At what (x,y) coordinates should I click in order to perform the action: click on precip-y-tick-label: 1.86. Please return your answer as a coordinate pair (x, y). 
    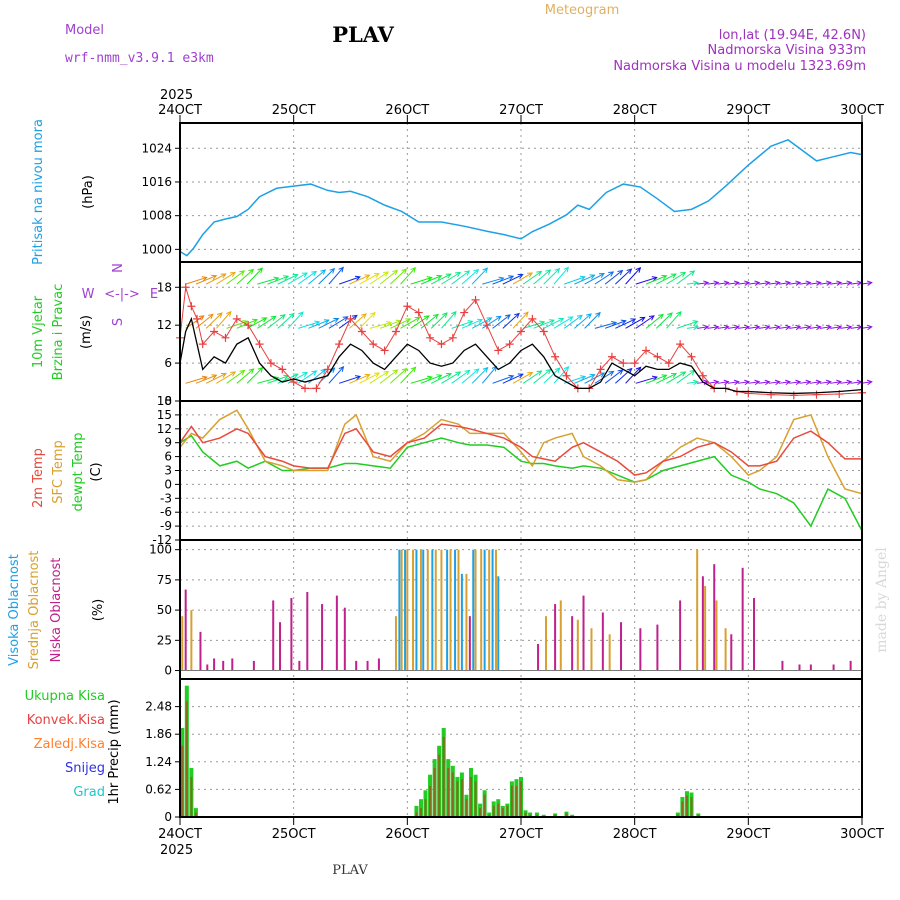
    Looking at the image, I should click on (158, 734).